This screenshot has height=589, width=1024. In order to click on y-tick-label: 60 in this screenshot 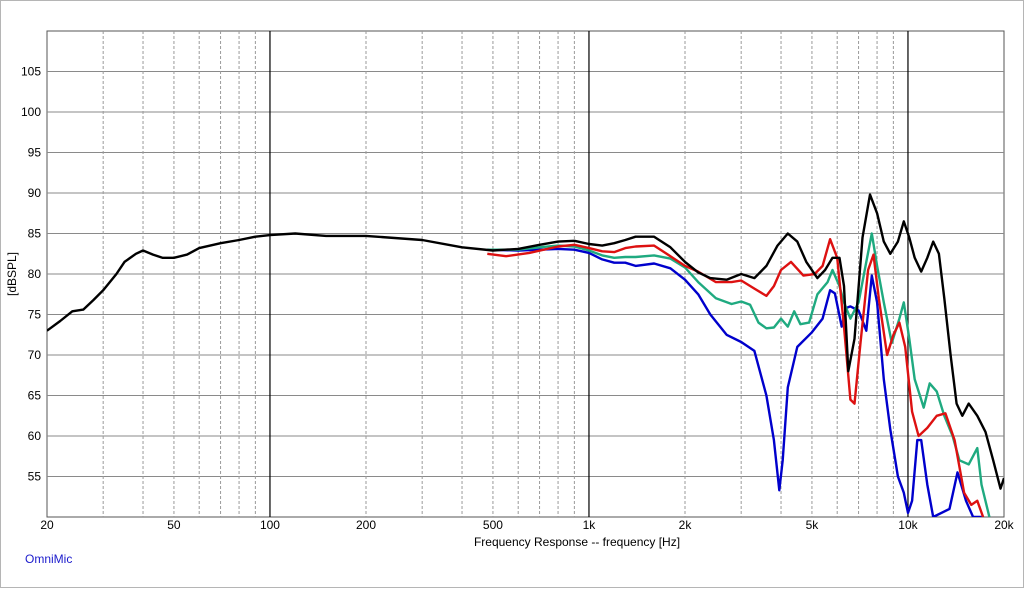, I will do `click(35, 436)`.